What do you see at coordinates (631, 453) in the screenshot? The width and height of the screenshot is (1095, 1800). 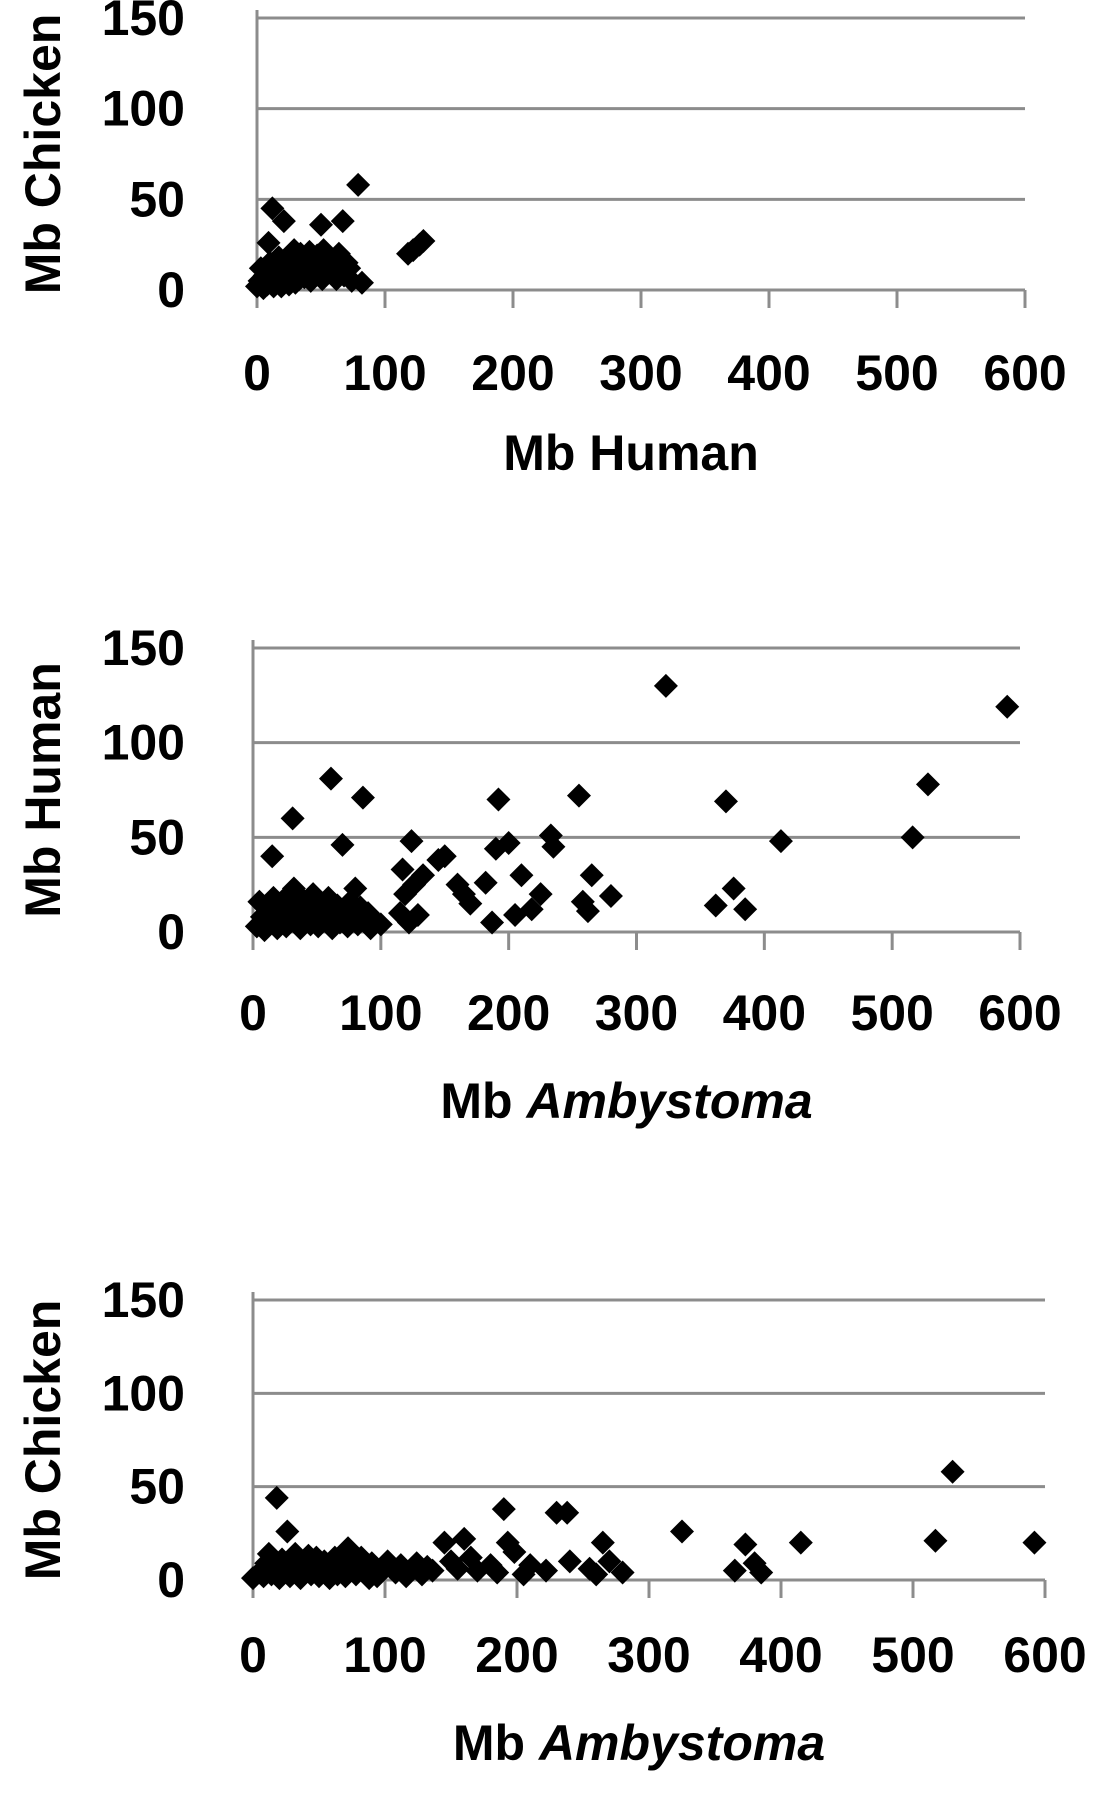 I see `x-axis-title: Mb Human` at bounding box center [631, 453].